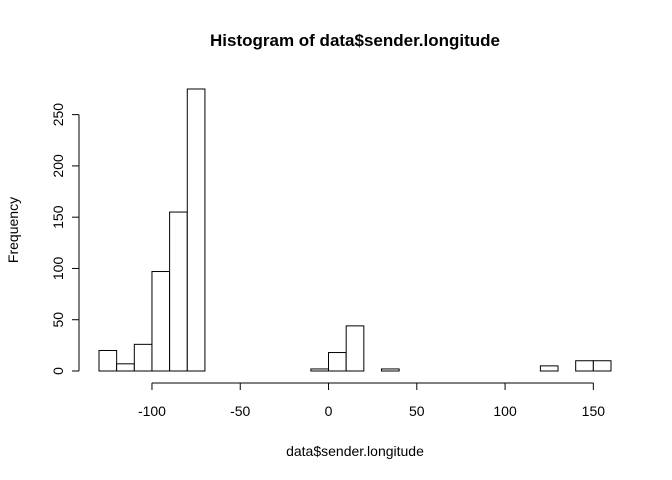 The height and width of the screenshot is (480, 672). I want to click on x-tick-label: 0, so click(329, 411).